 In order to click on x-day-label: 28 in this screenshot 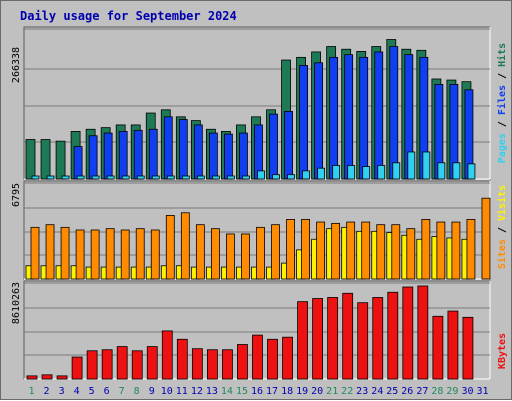, I will do `click(437, 391)`.